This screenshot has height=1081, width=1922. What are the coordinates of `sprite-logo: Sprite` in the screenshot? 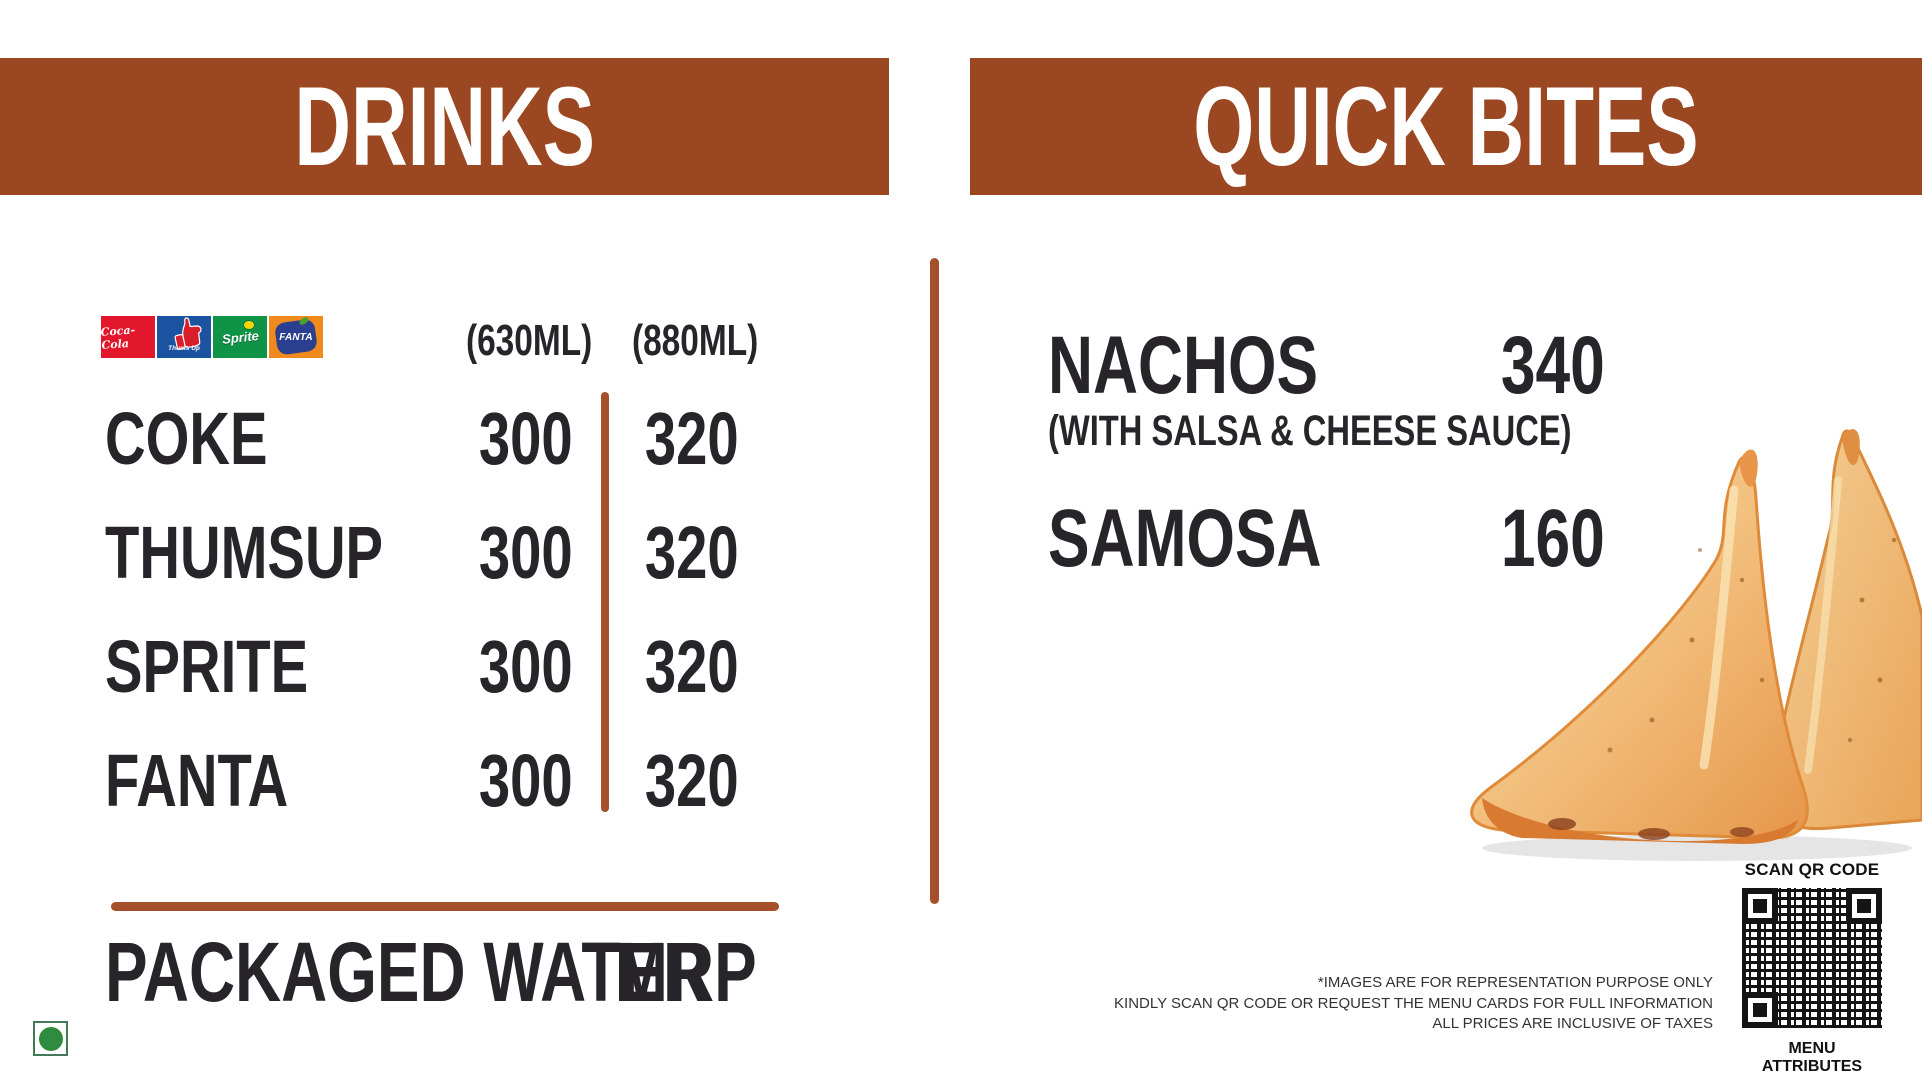 It's located at (240, 337).